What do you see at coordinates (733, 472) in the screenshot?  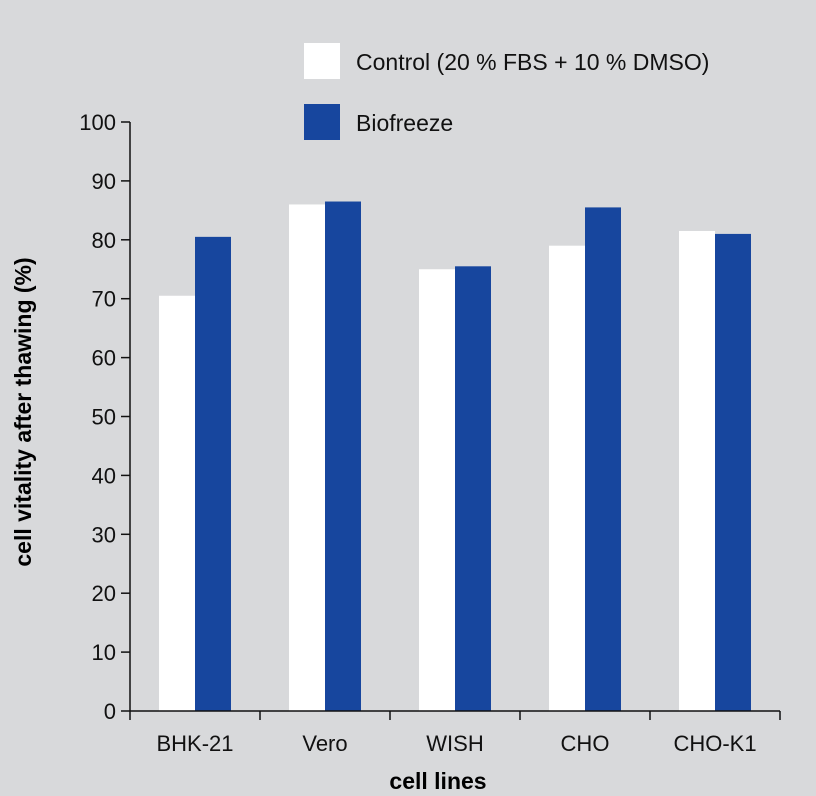 I see `bar-cho-k1-biofreeze` at bounding box center [733, 472].